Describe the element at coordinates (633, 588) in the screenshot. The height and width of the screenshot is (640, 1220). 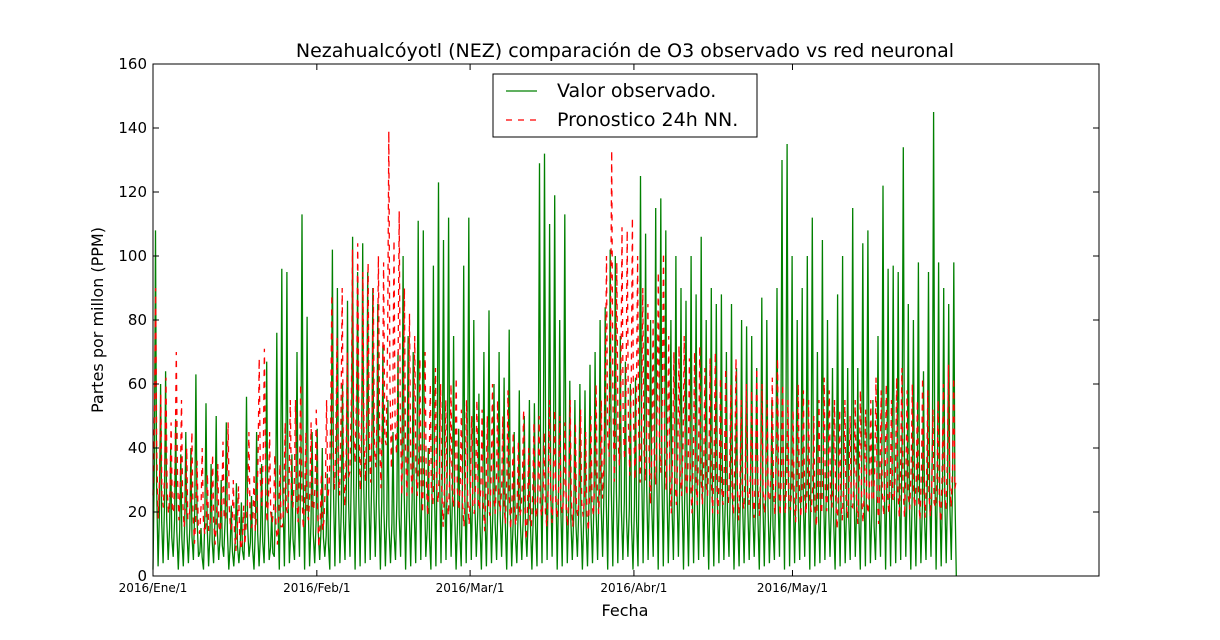
I see `x-tick-label: 2016/Abr/1` at that location.